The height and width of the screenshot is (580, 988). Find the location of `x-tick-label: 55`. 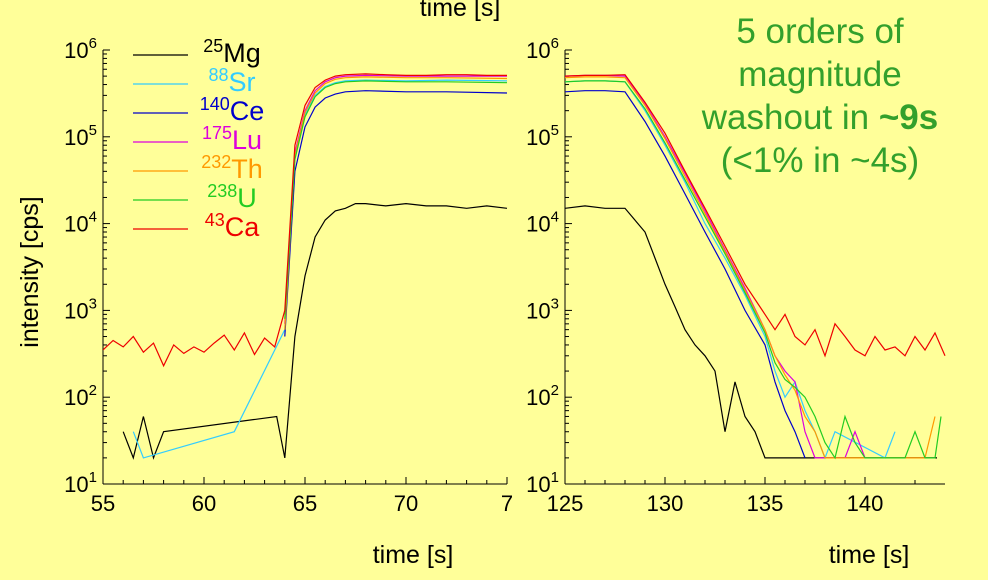

x-tick-label: 55 is located at coordinates (103, 503).